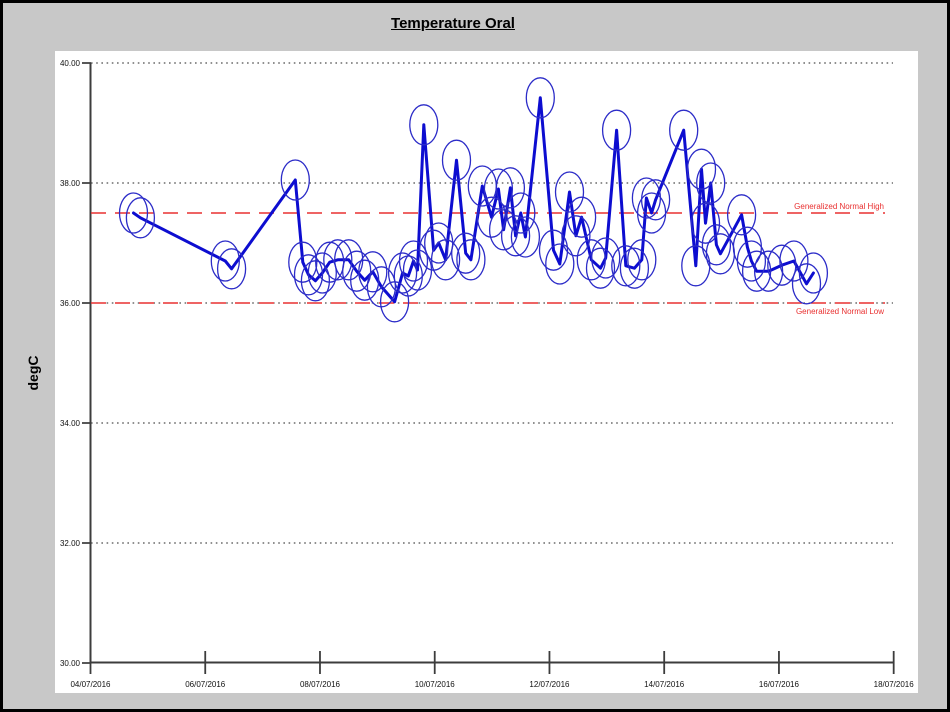  What do you see at coordinates (205, 684) in the screenshot?
I see `x-tick-label: 06/07/2016` at bounding box center [205, 684].